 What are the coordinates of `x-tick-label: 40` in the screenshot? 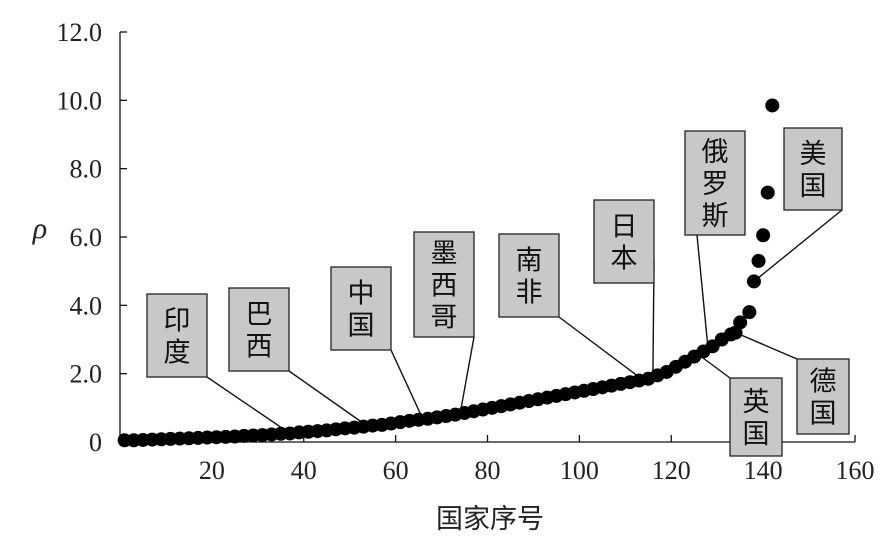 It's located at (304, 470).